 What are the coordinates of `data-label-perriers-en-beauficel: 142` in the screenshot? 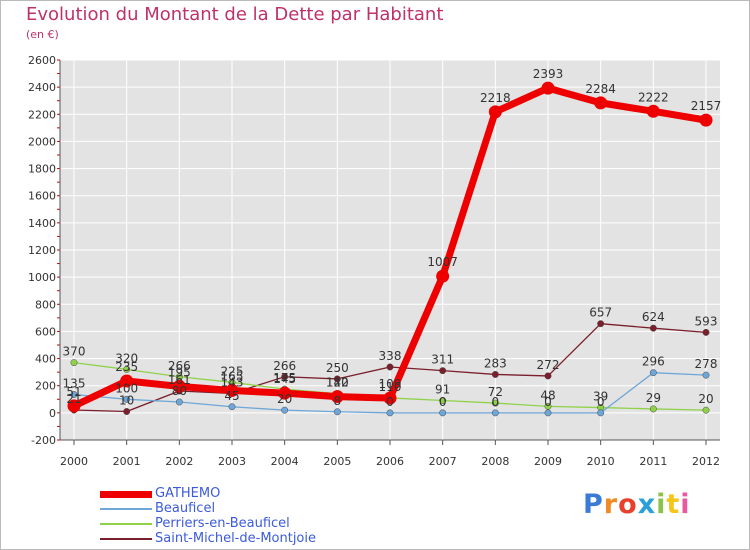 It's located at (337, 383).